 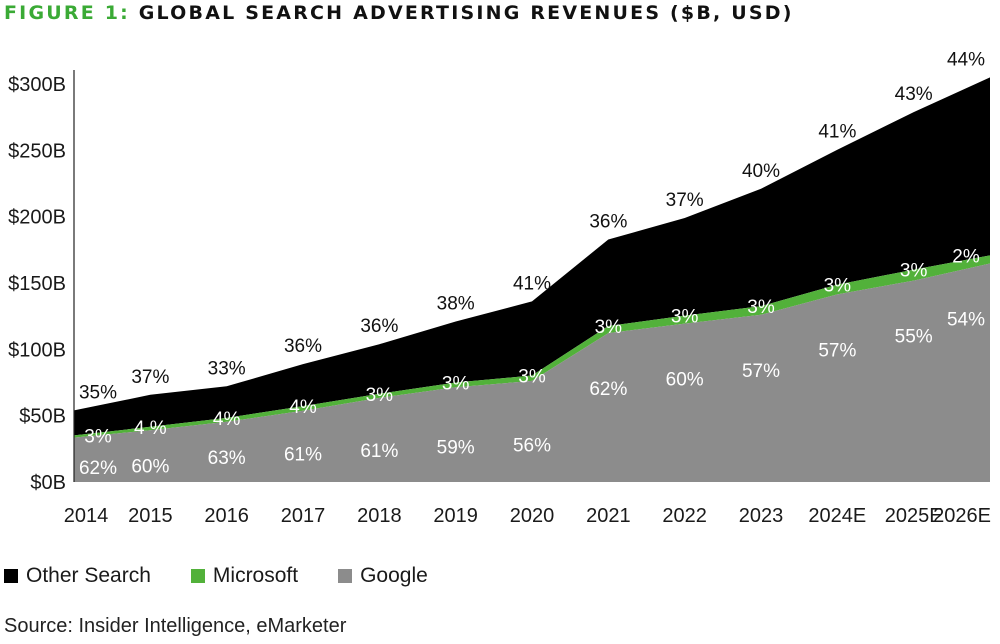 I want to click on x-tick-label: 2015, so click(x=150, y=516).